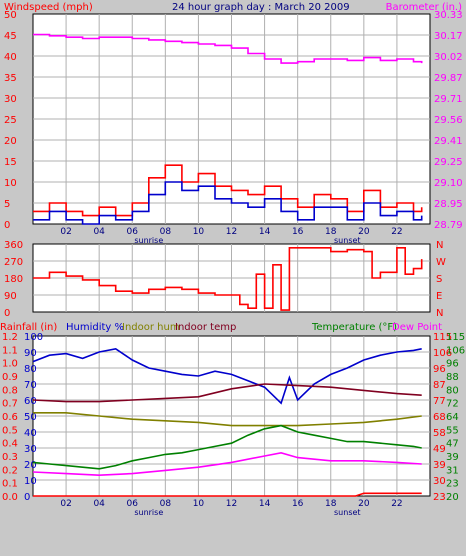 The image size is (466, 556). I want to click on windspeed-tick-label: 15, so click(10, 162).